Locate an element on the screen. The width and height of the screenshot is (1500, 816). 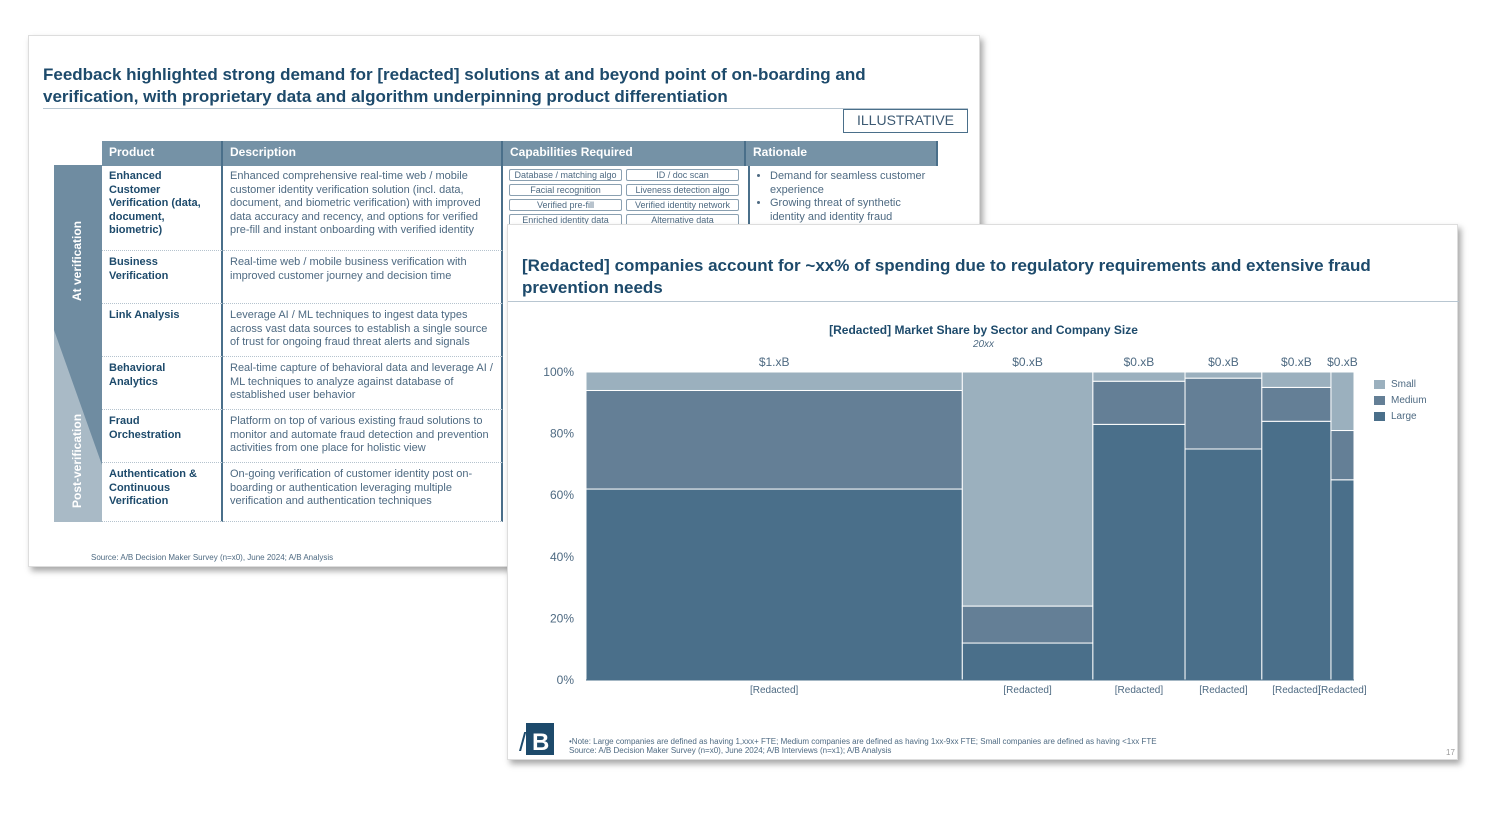
capability-tag: Liveness detection algo is located at coordinates (682, 190).